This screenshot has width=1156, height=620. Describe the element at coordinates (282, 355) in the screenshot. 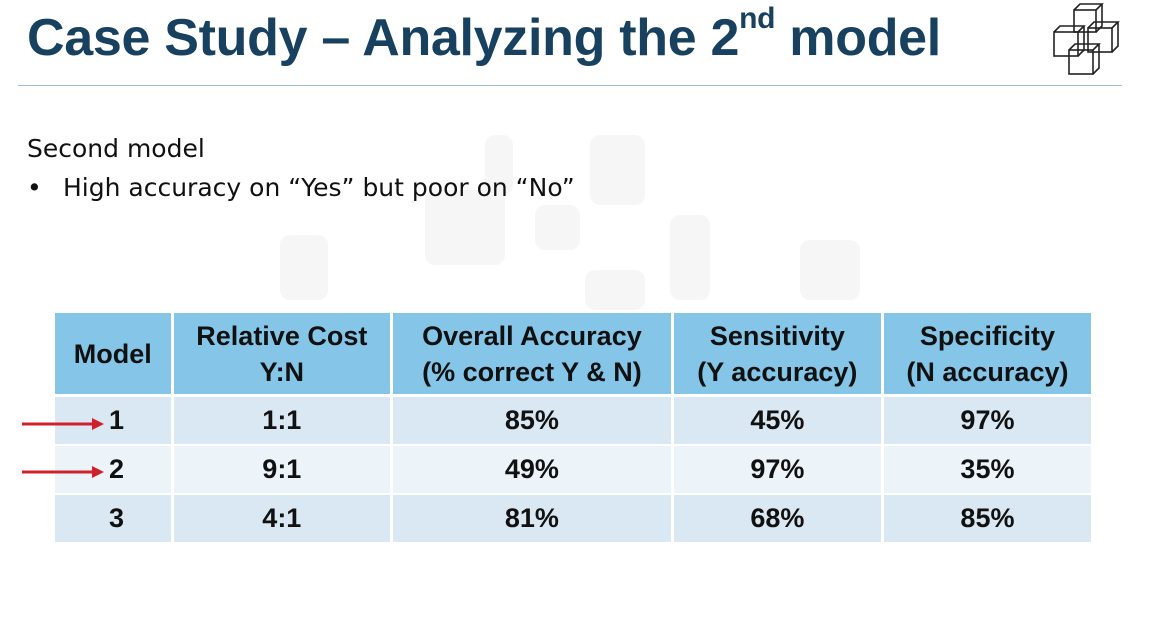

I see `header-relative-cost: Relative Cost Y:N` at that location.